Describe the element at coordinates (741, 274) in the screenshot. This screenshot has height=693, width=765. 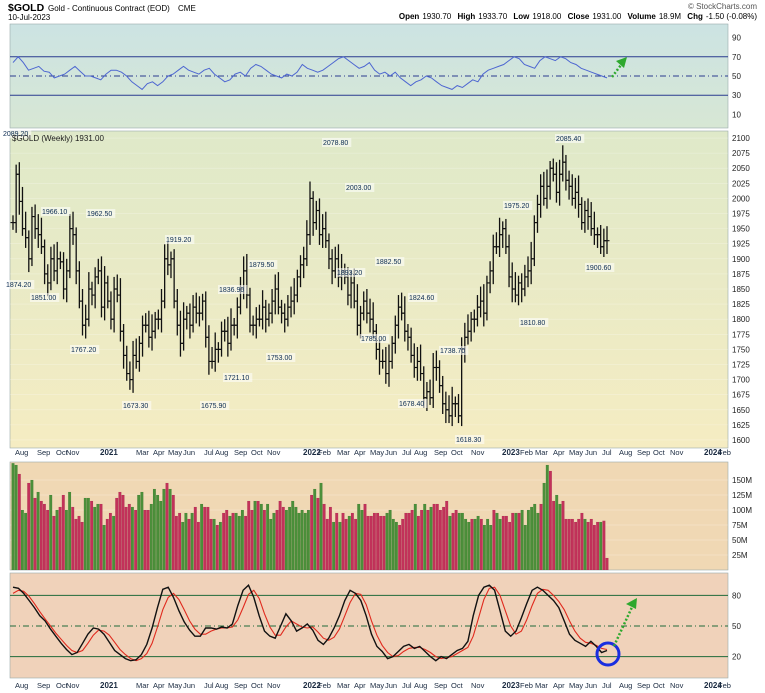
I see `price-tick-label: 1875` at that location.